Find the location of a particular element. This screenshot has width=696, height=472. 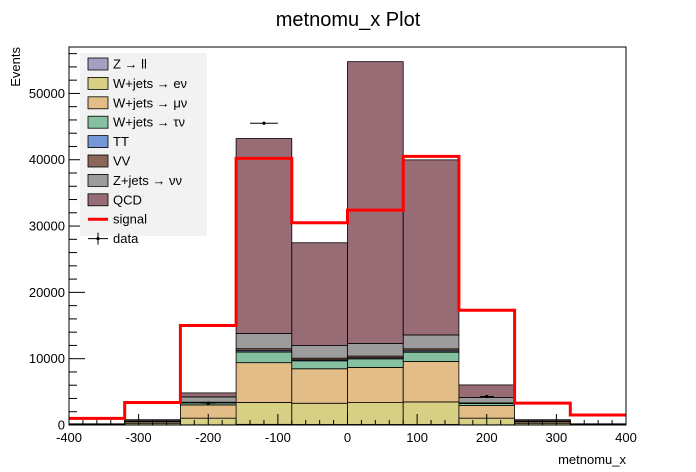

x-tick-label-5: 100 is located at coordinates (417, 437).